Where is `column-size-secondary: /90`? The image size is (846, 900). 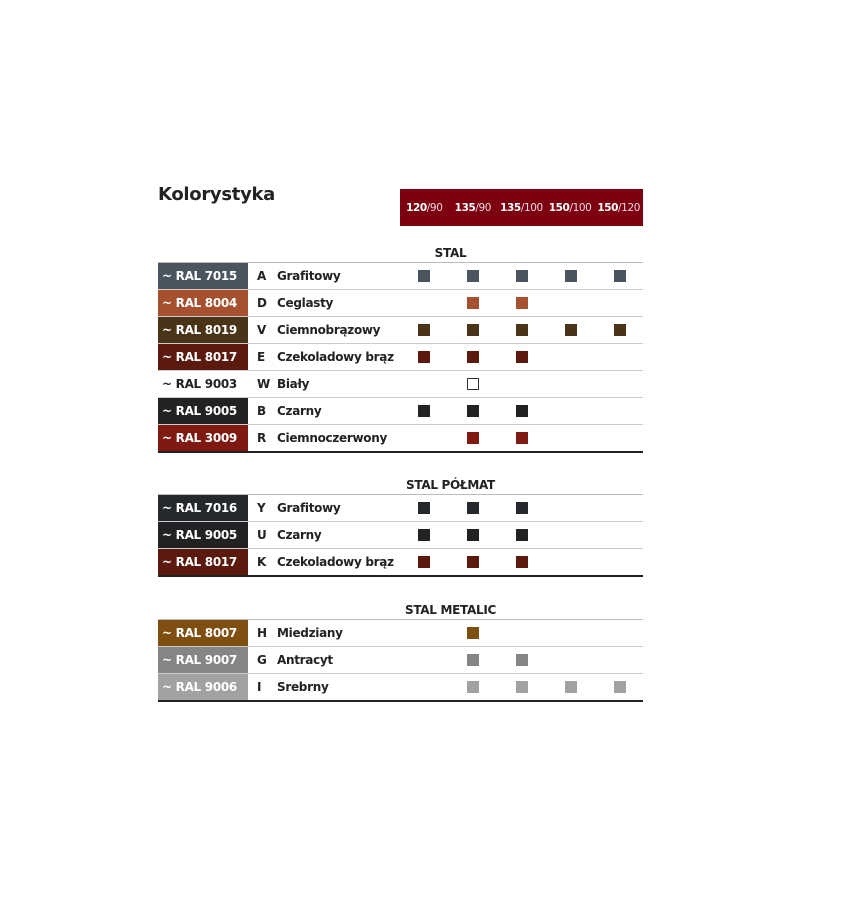 column-size-secondary: /90 is located at coordinates (483, 207).